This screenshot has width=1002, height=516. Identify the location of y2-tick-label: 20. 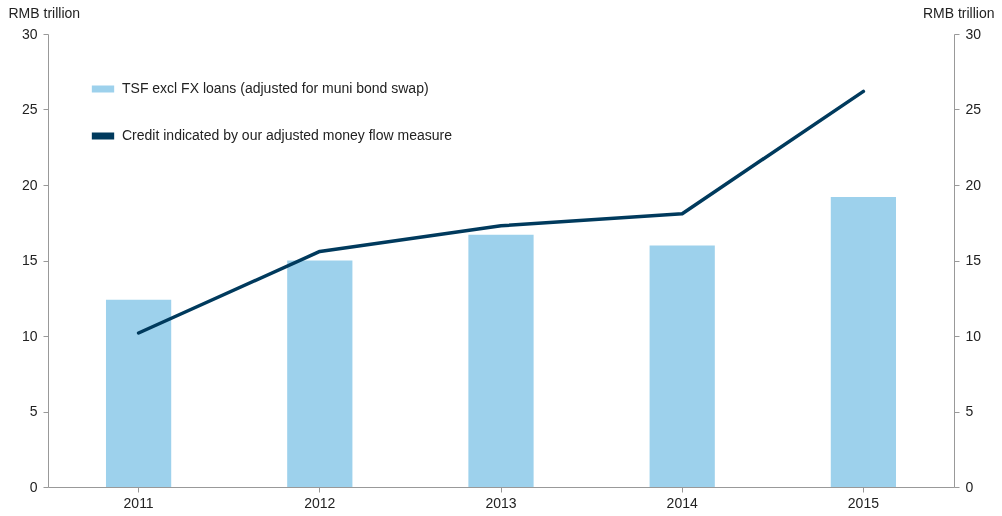
(973, 184).